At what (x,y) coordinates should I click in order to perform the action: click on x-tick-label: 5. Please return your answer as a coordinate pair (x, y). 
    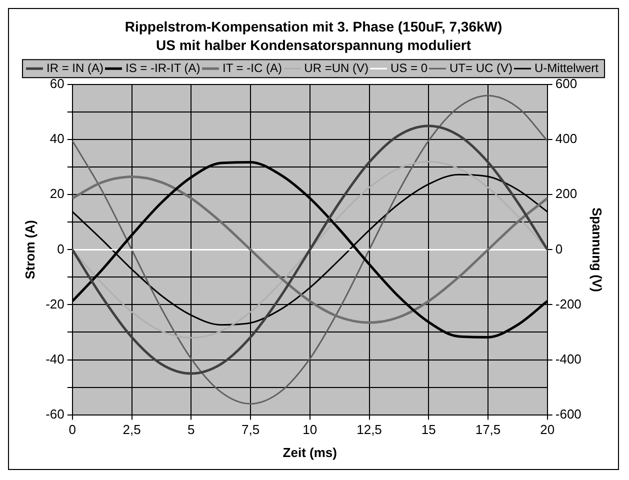
    Looking at the image, I should click on (191, 430).